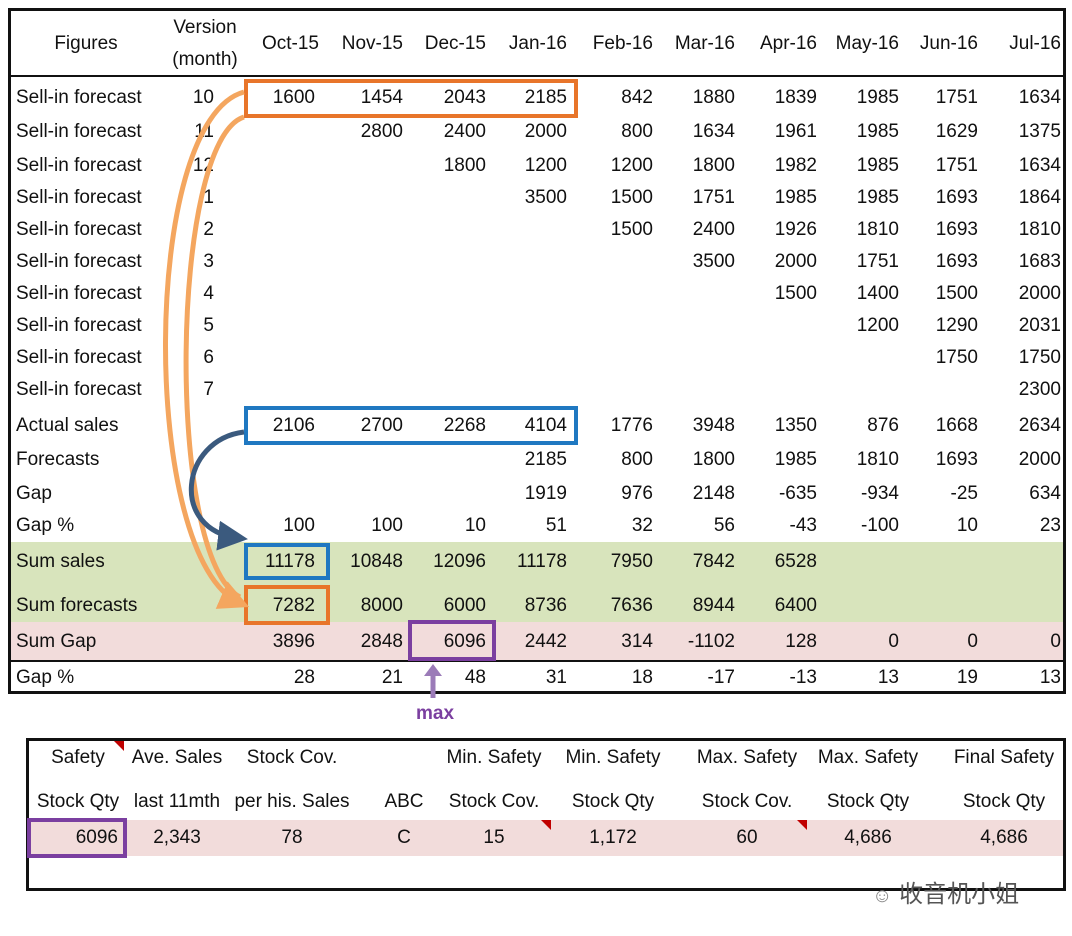 Image resolution: width=1072 pixels, height=936 pixels. Describe the element at coordinates (1050, 525) in the screenshot. I see `table-cell: 23` at that location.